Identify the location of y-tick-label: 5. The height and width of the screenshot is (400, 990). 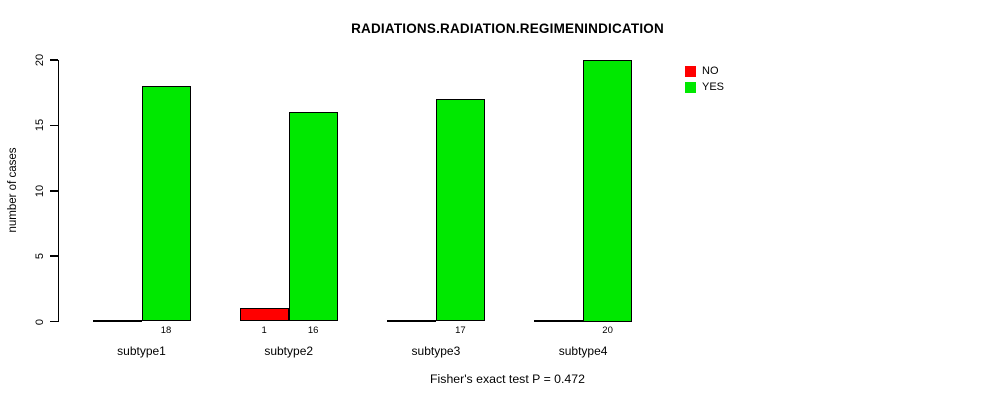
(40, 256).